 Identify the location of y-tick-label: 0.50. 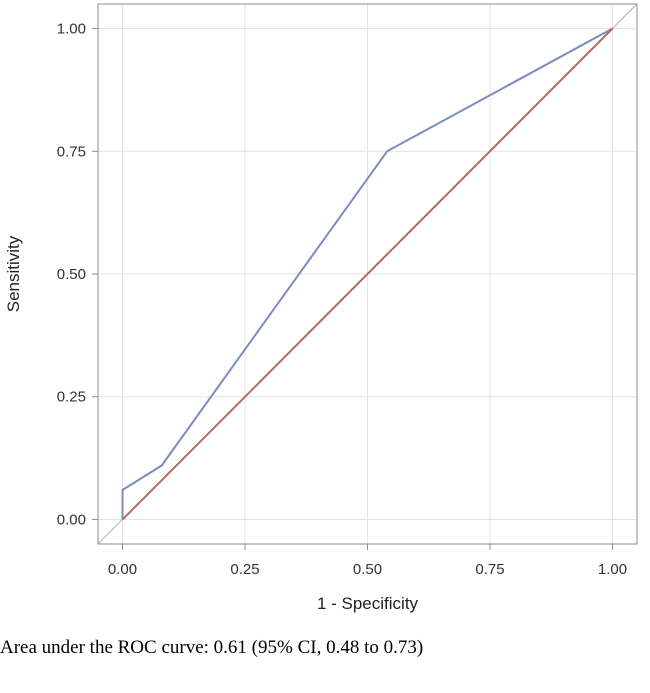
(71, 274).